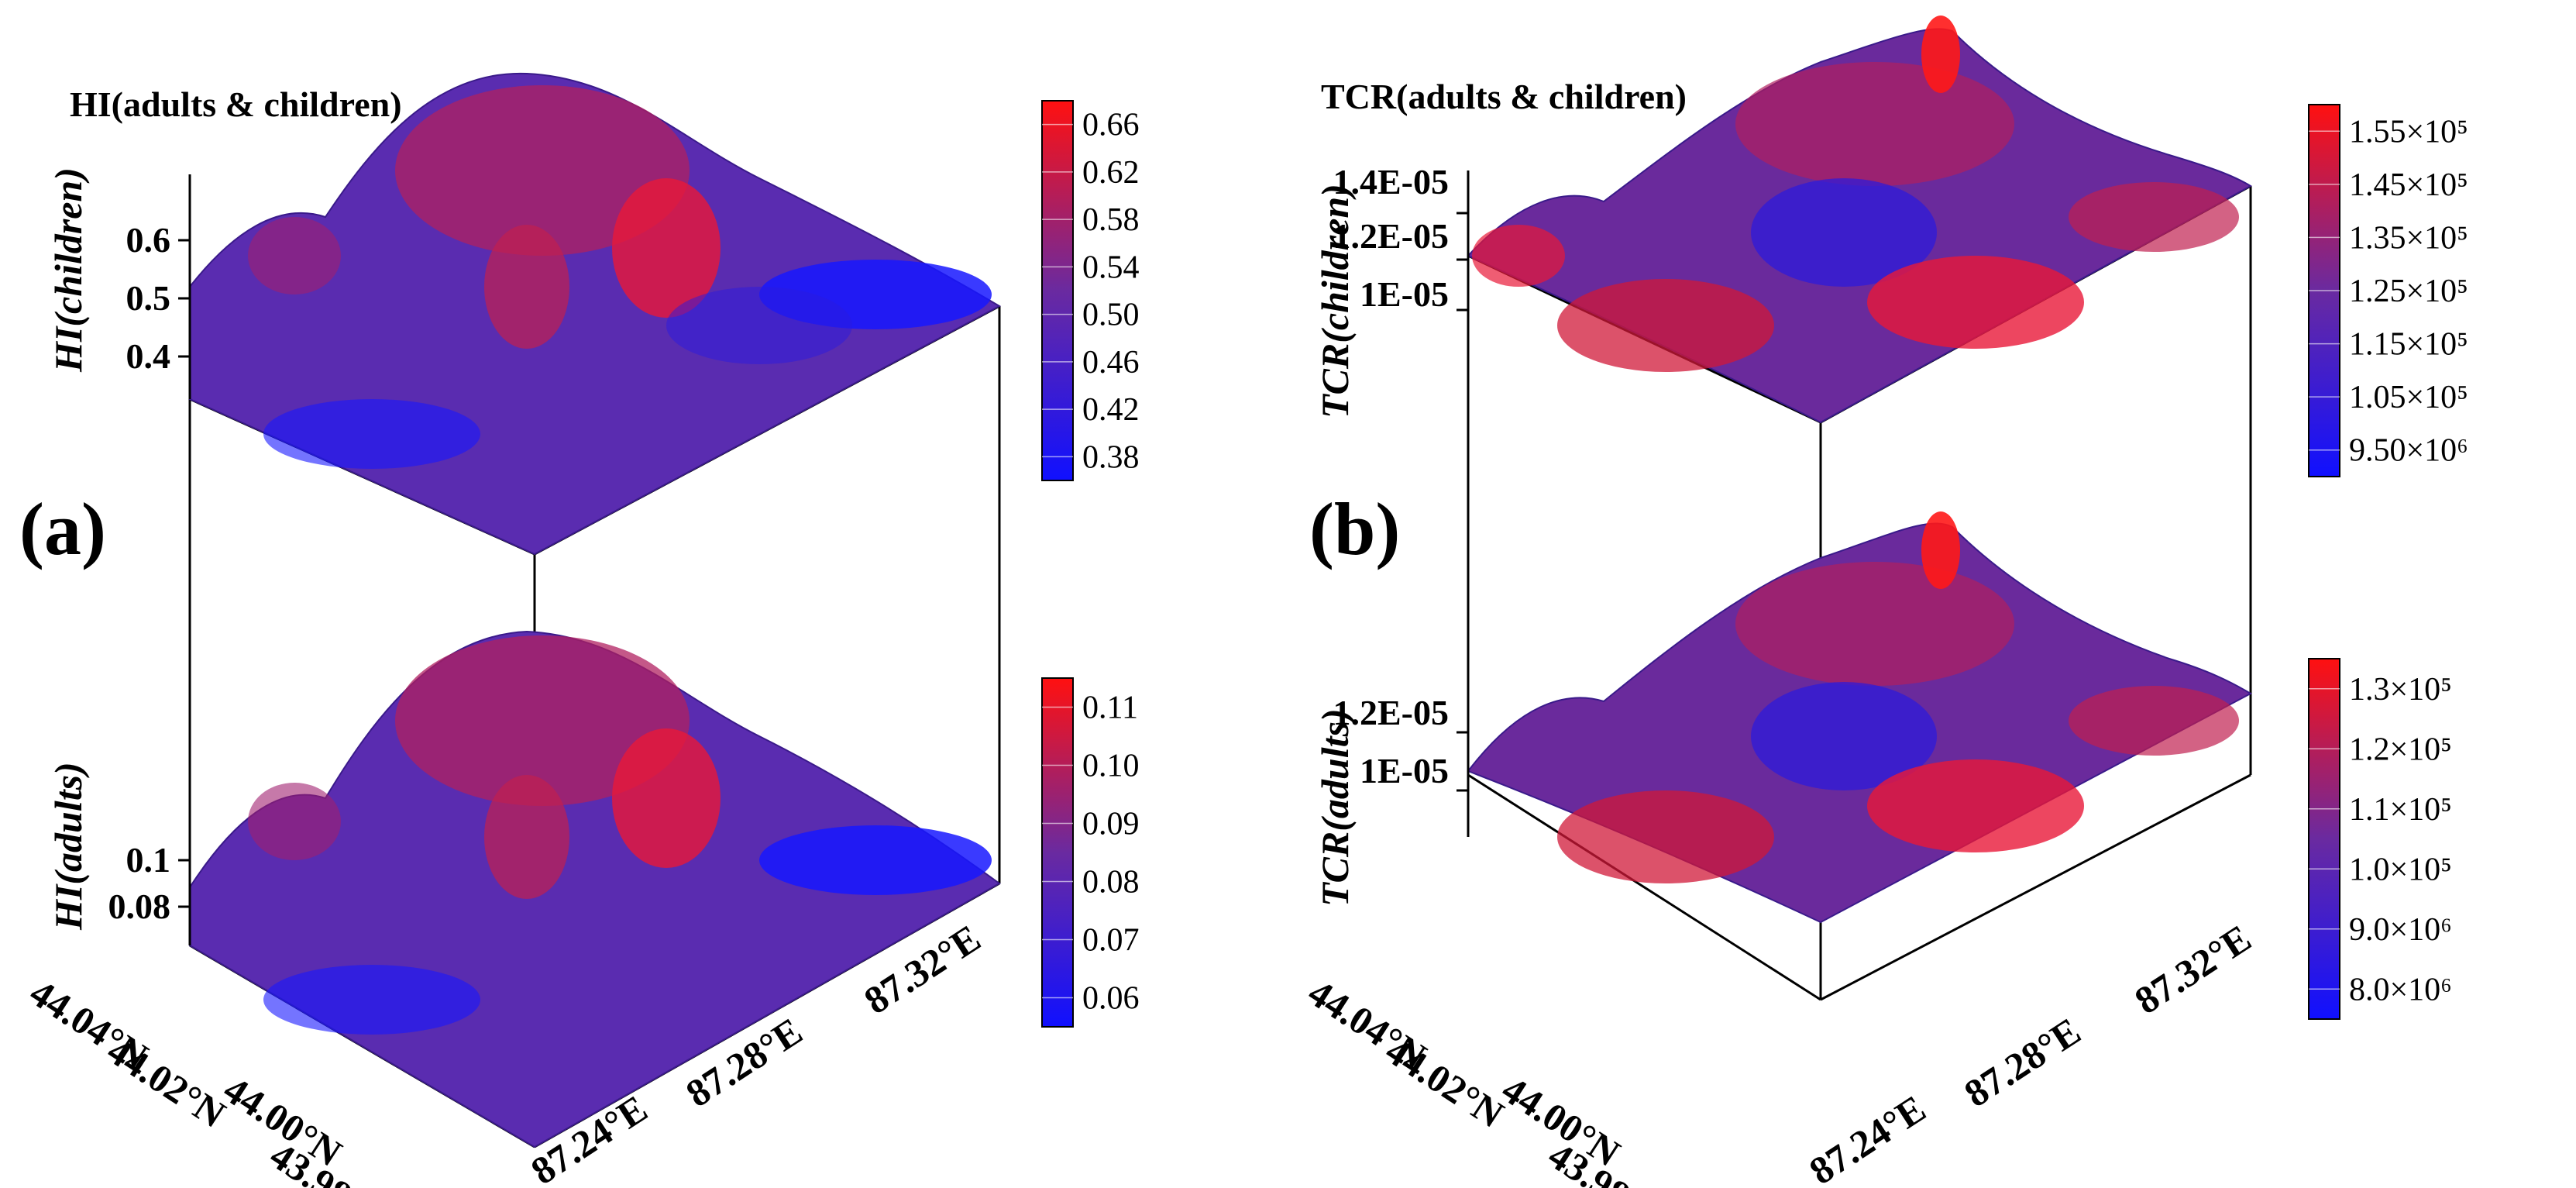 This screenshot has width=2576, height=1188. What do you see at coordinates (2408, 397) in the screenshot?
I see `colorbar-label: 1.05×10⁵` at bounding box center [2408, 397].